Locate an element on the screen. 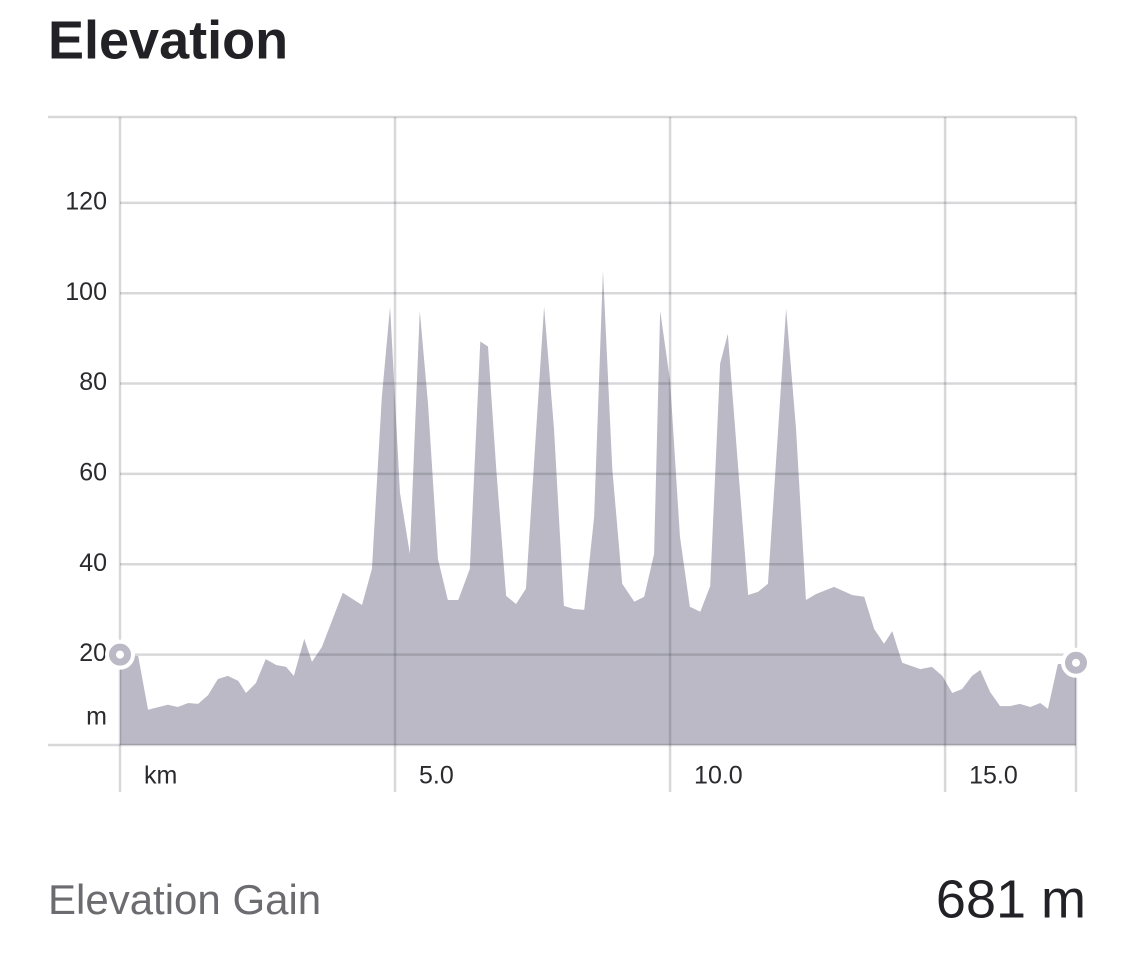 The width and height of the screenshot is (1125, 974). x-tick-label: 15.0 is located at coordinates (993, 776).